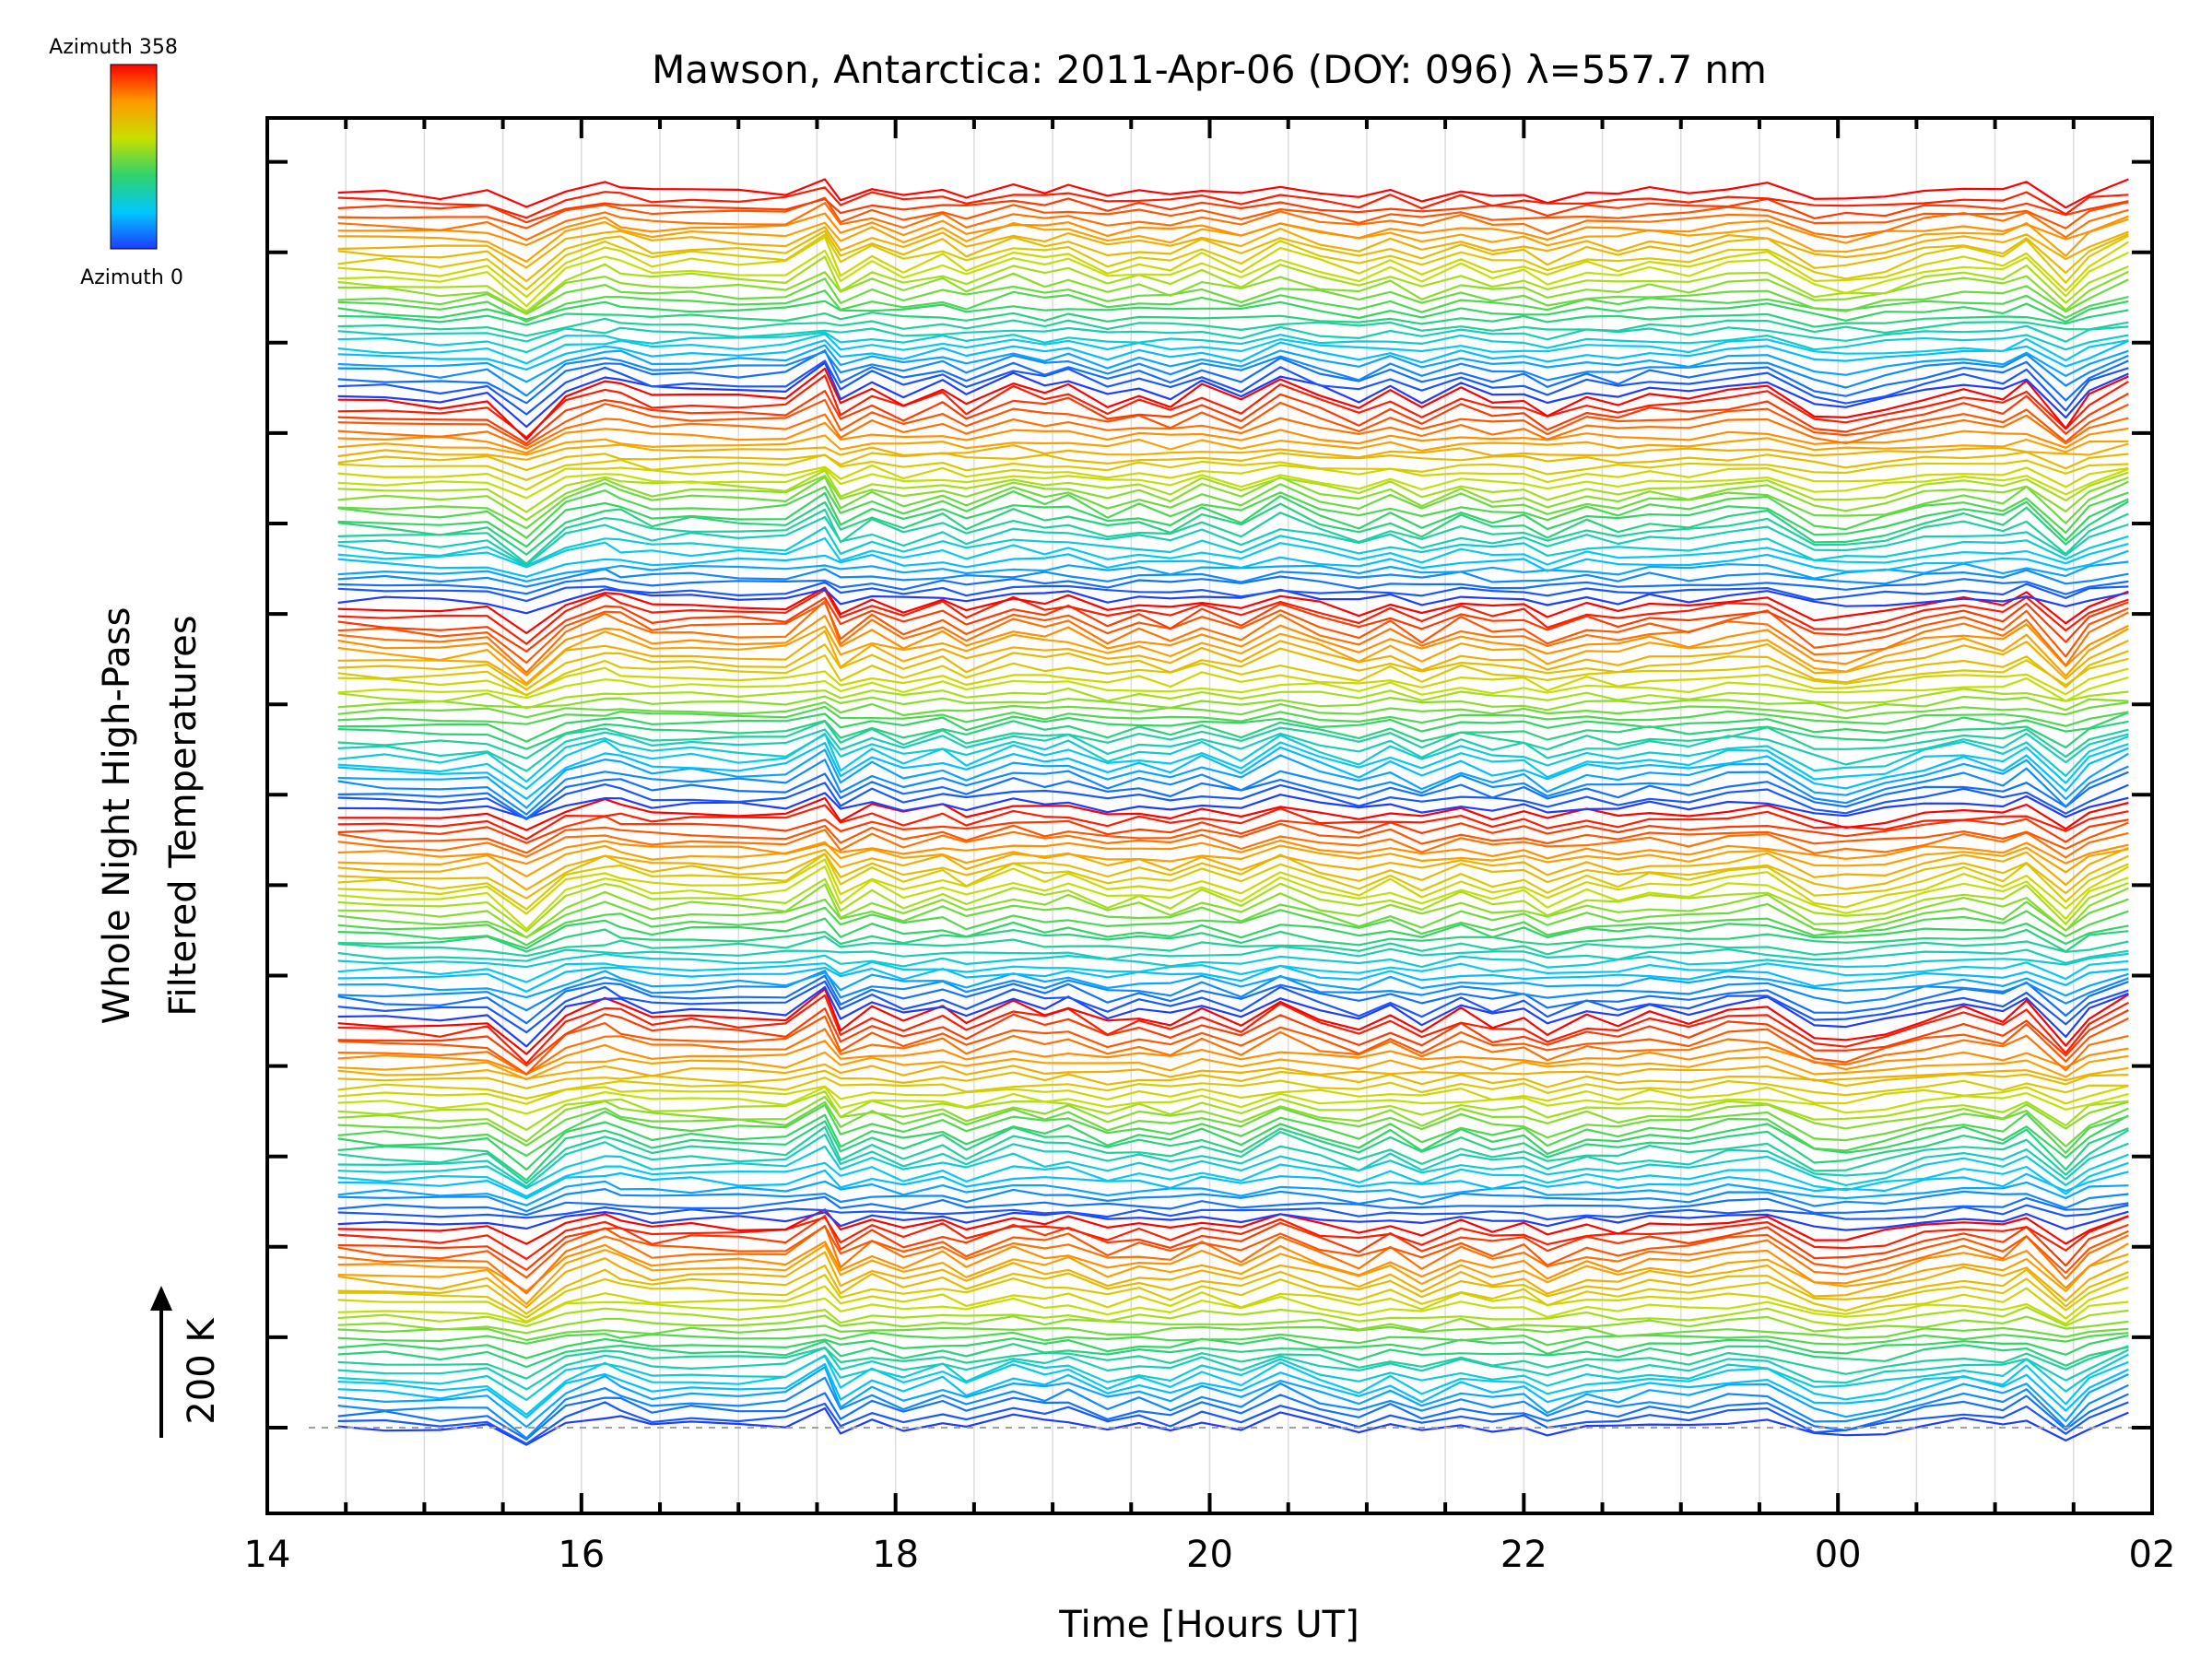 The image size is (2212, 1659). I want to click on azimuth-colorbar: Azimuth 358 Azimuth 0, so click(116, 162).